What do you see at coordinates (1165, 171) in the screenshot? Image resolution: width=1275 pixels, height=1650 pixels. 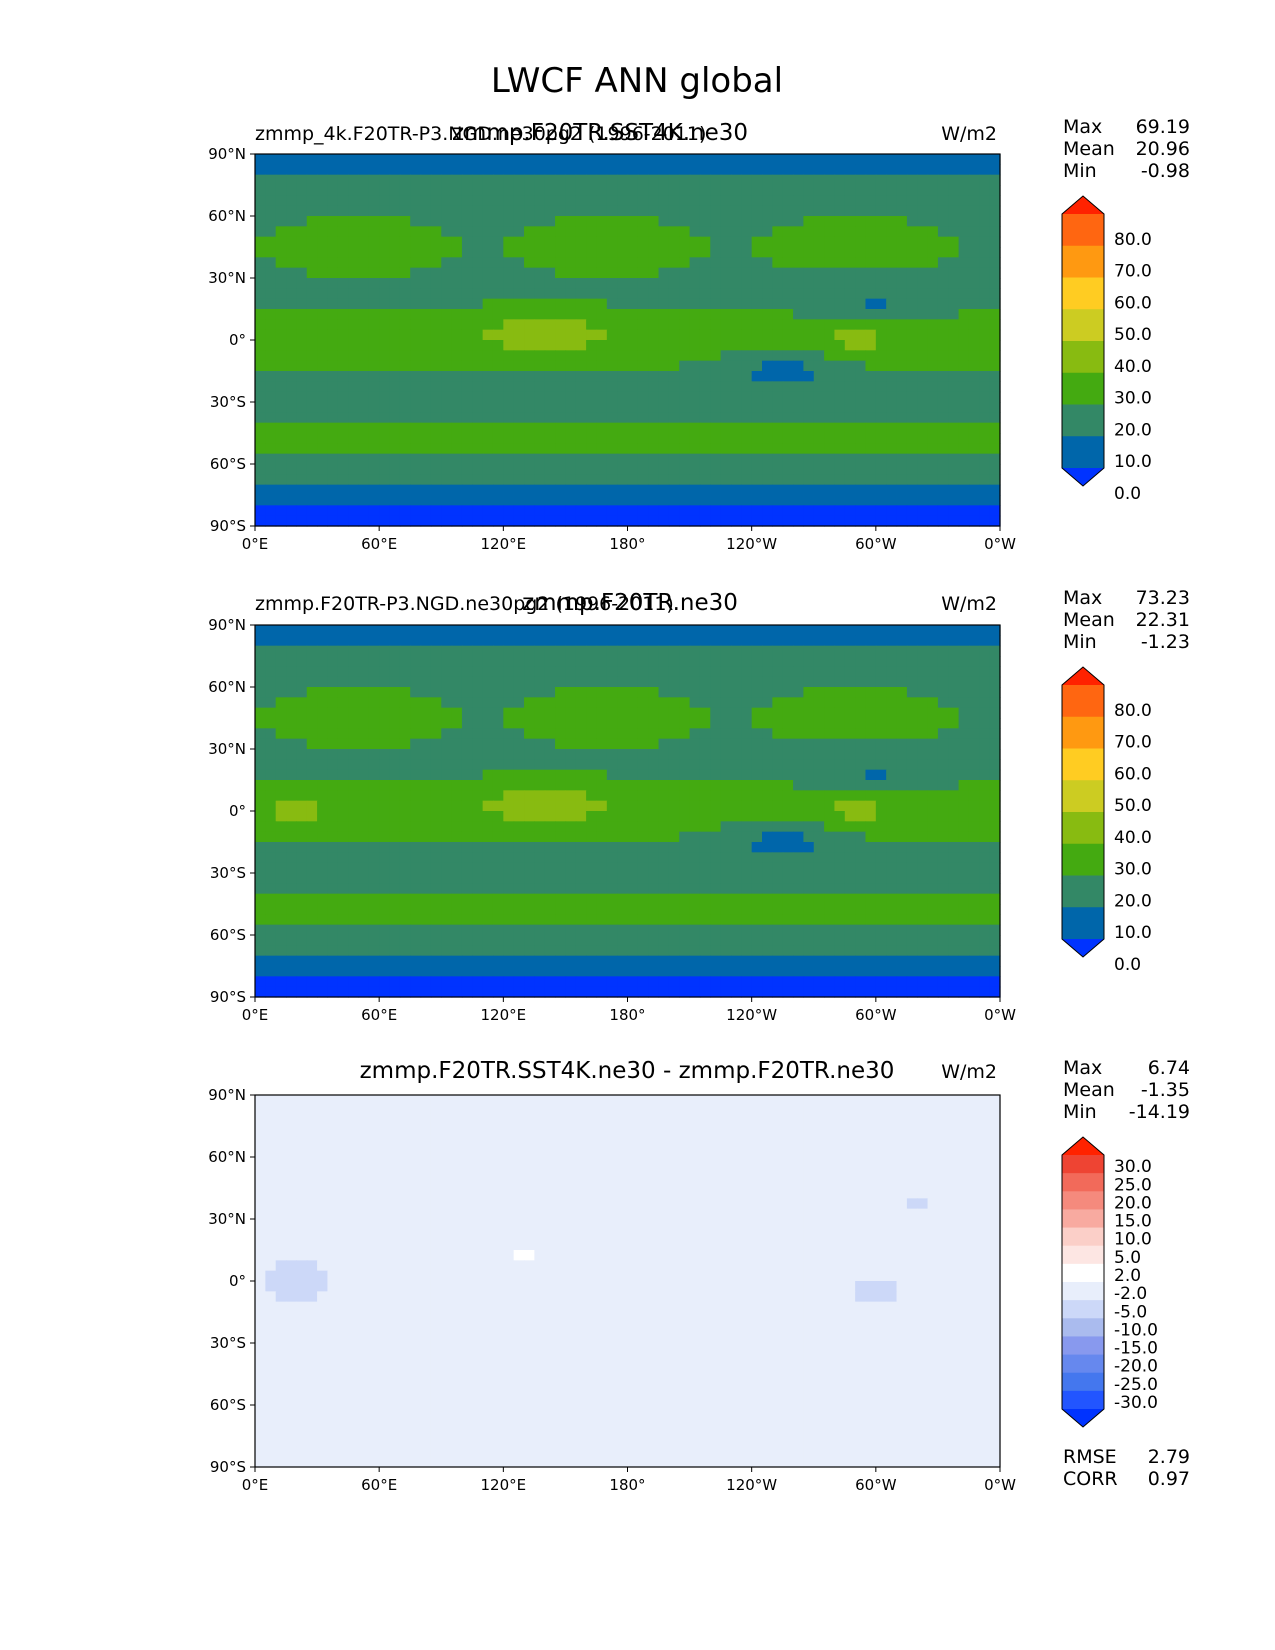 I see `stat-value: -0.98` at bounding box center [1165, 171].